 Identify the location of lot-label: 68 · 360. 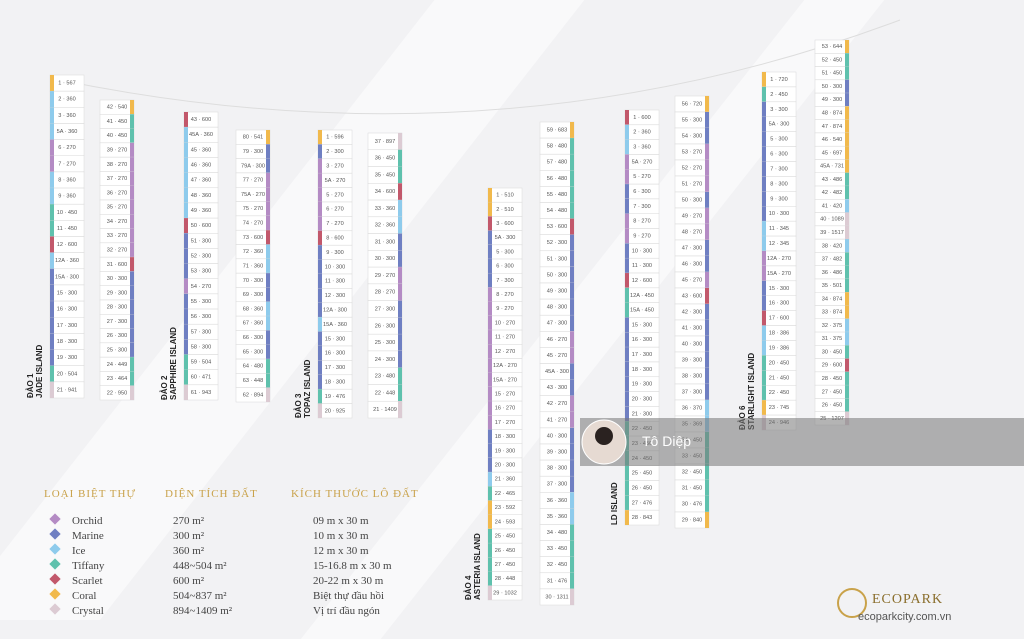
(253, 309).